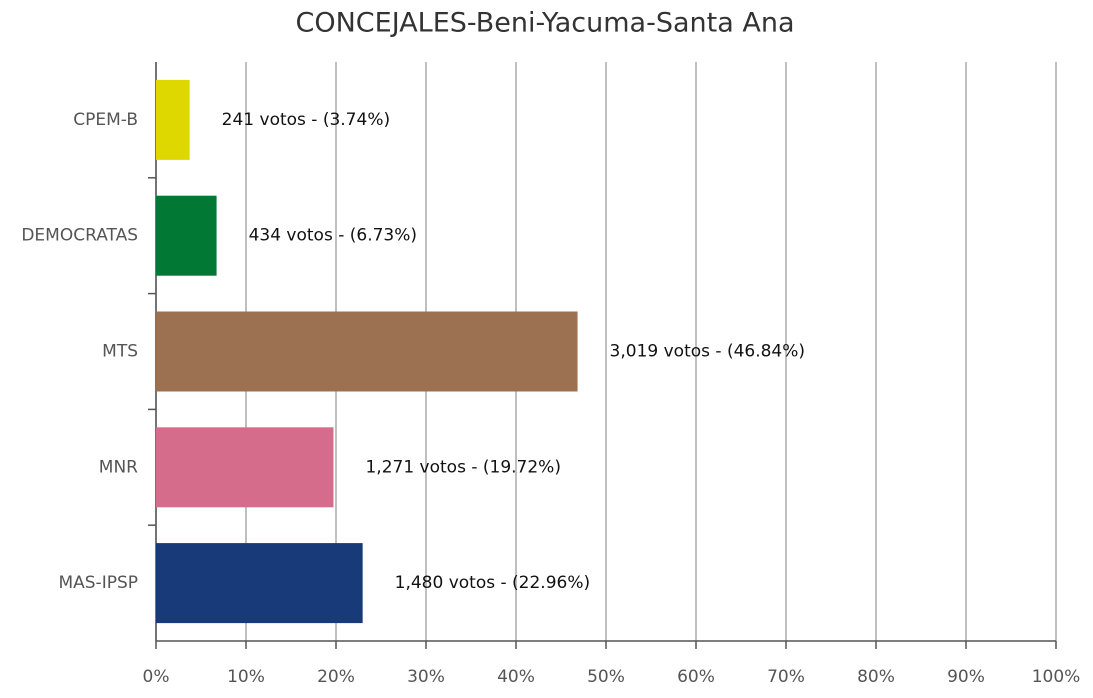 The image size is (1093, 698). I want to click on x-tick-label: 30%, so click(426, 677).